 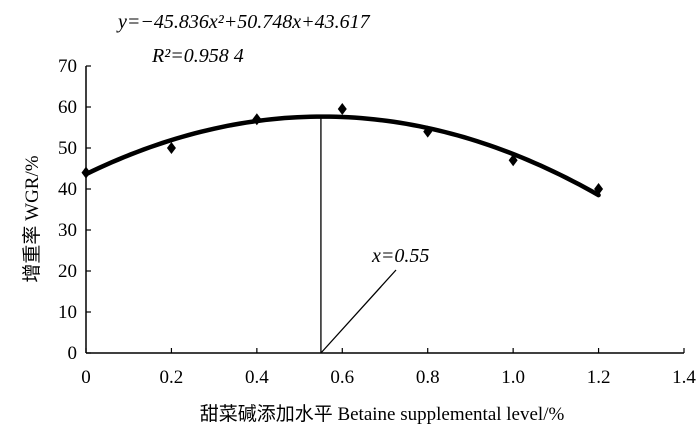 I want to click on fit-curve, so click(x=342, y=156).